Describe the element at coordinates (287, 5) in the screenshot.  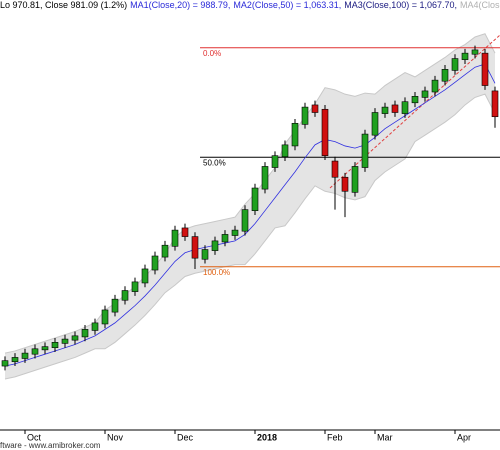
I see `header-segment: MA2(Close,50) = 1,063.31,` at that location.